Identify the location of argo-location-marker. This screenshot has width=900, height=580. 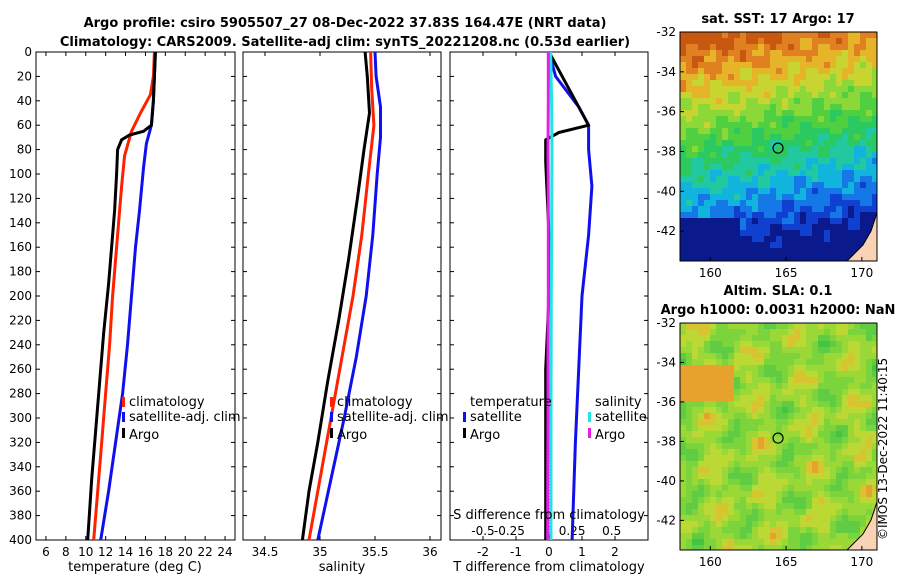
(778, 438).